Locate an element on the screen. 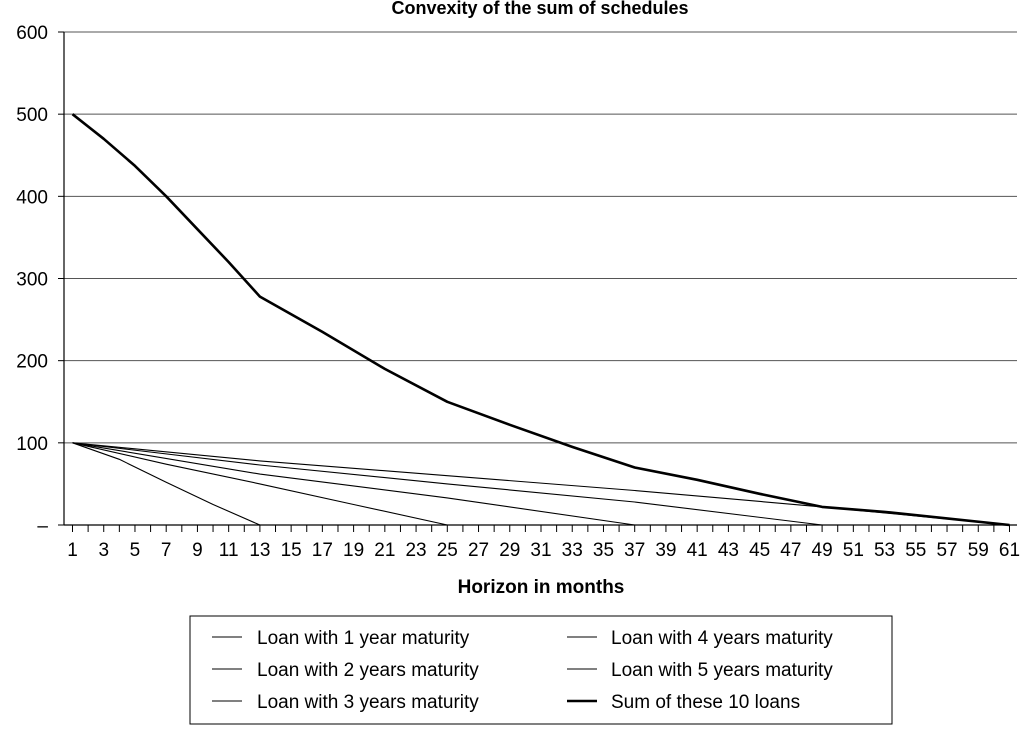 Image resolution: width=1030 pixels, height=732 pixels. x-tick-label: 23 is located at coordinates (415, 550).